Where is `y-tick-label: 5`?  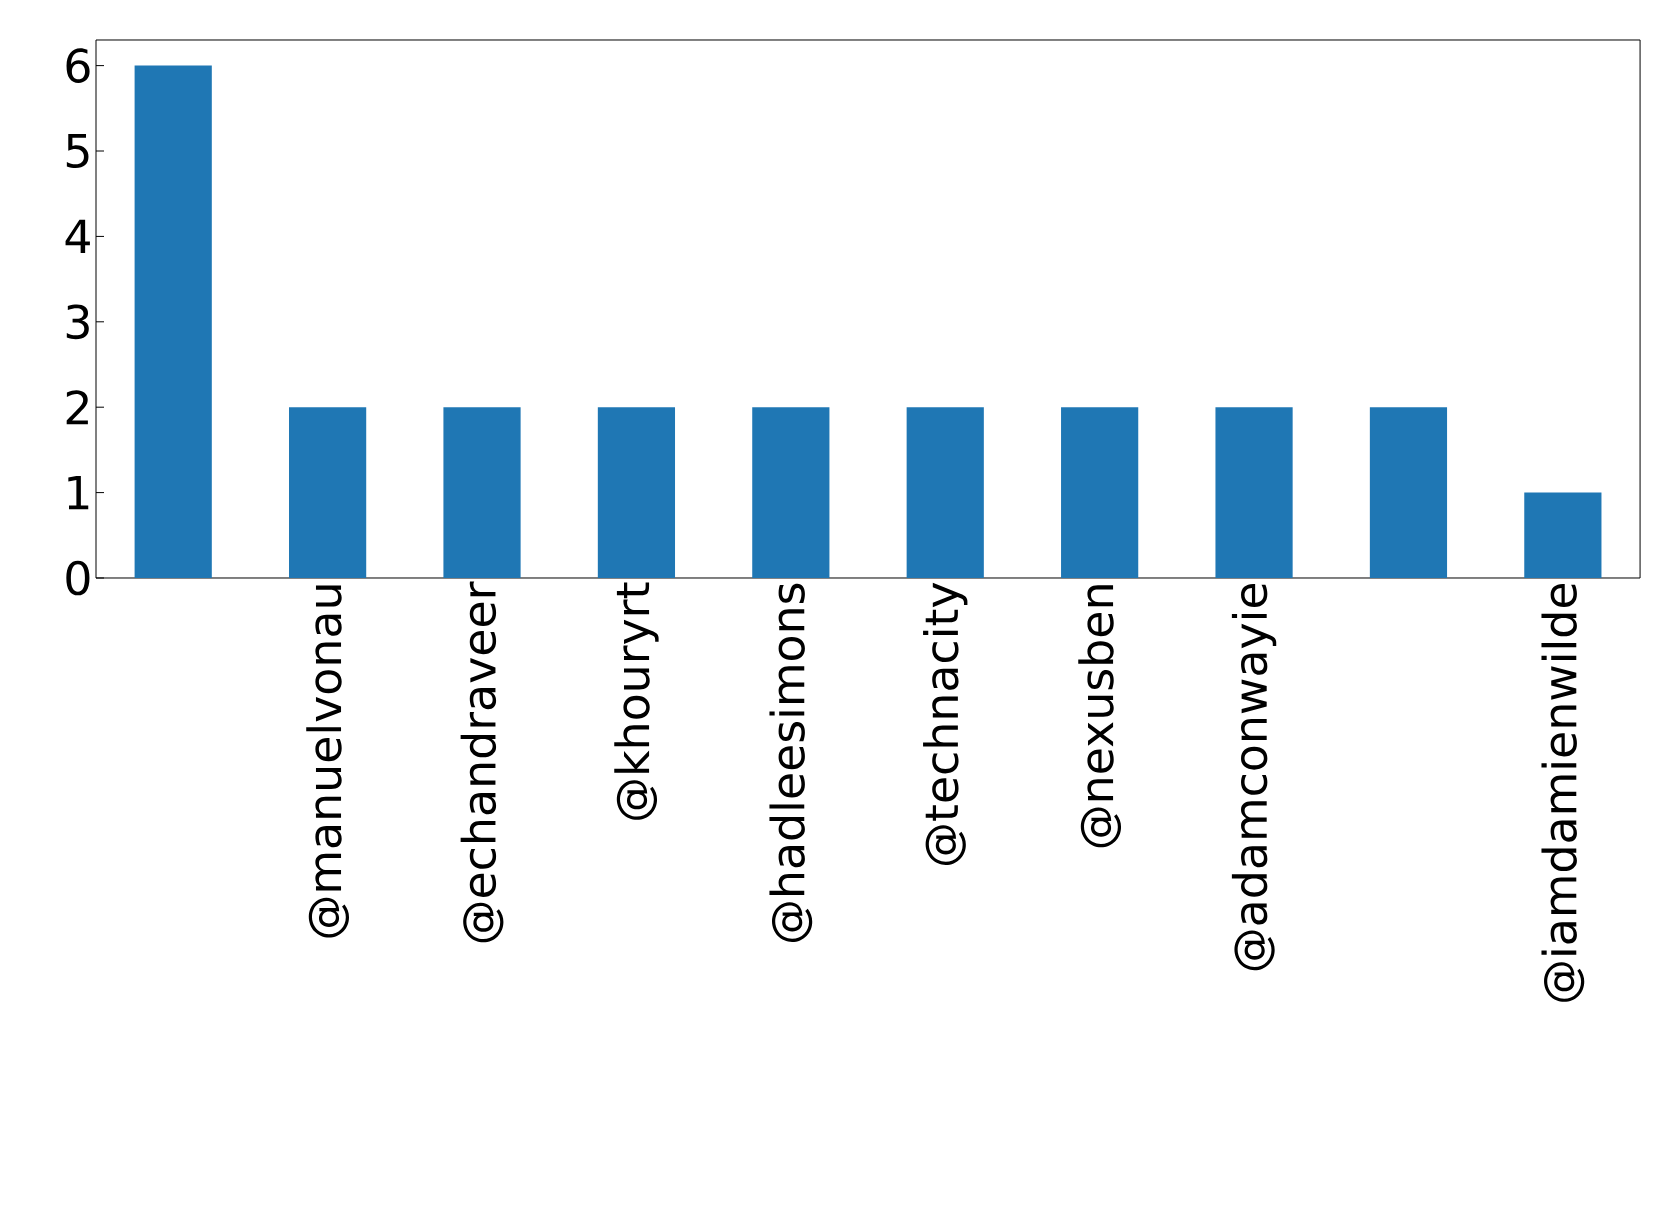 y-tick-label: 5 is located at coordinates (77, 151).